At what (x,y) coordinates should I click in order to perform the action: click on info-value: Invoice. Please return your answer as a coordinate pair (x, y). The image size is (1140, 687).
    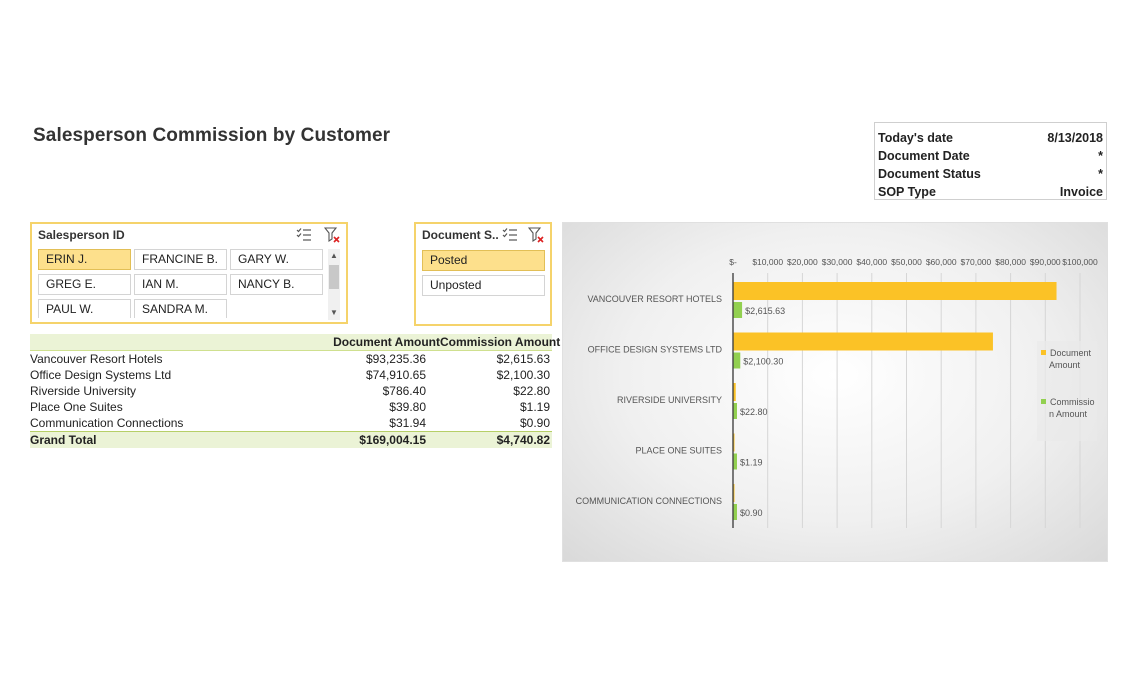
    Looking at the image, I should click on (1081, 192).